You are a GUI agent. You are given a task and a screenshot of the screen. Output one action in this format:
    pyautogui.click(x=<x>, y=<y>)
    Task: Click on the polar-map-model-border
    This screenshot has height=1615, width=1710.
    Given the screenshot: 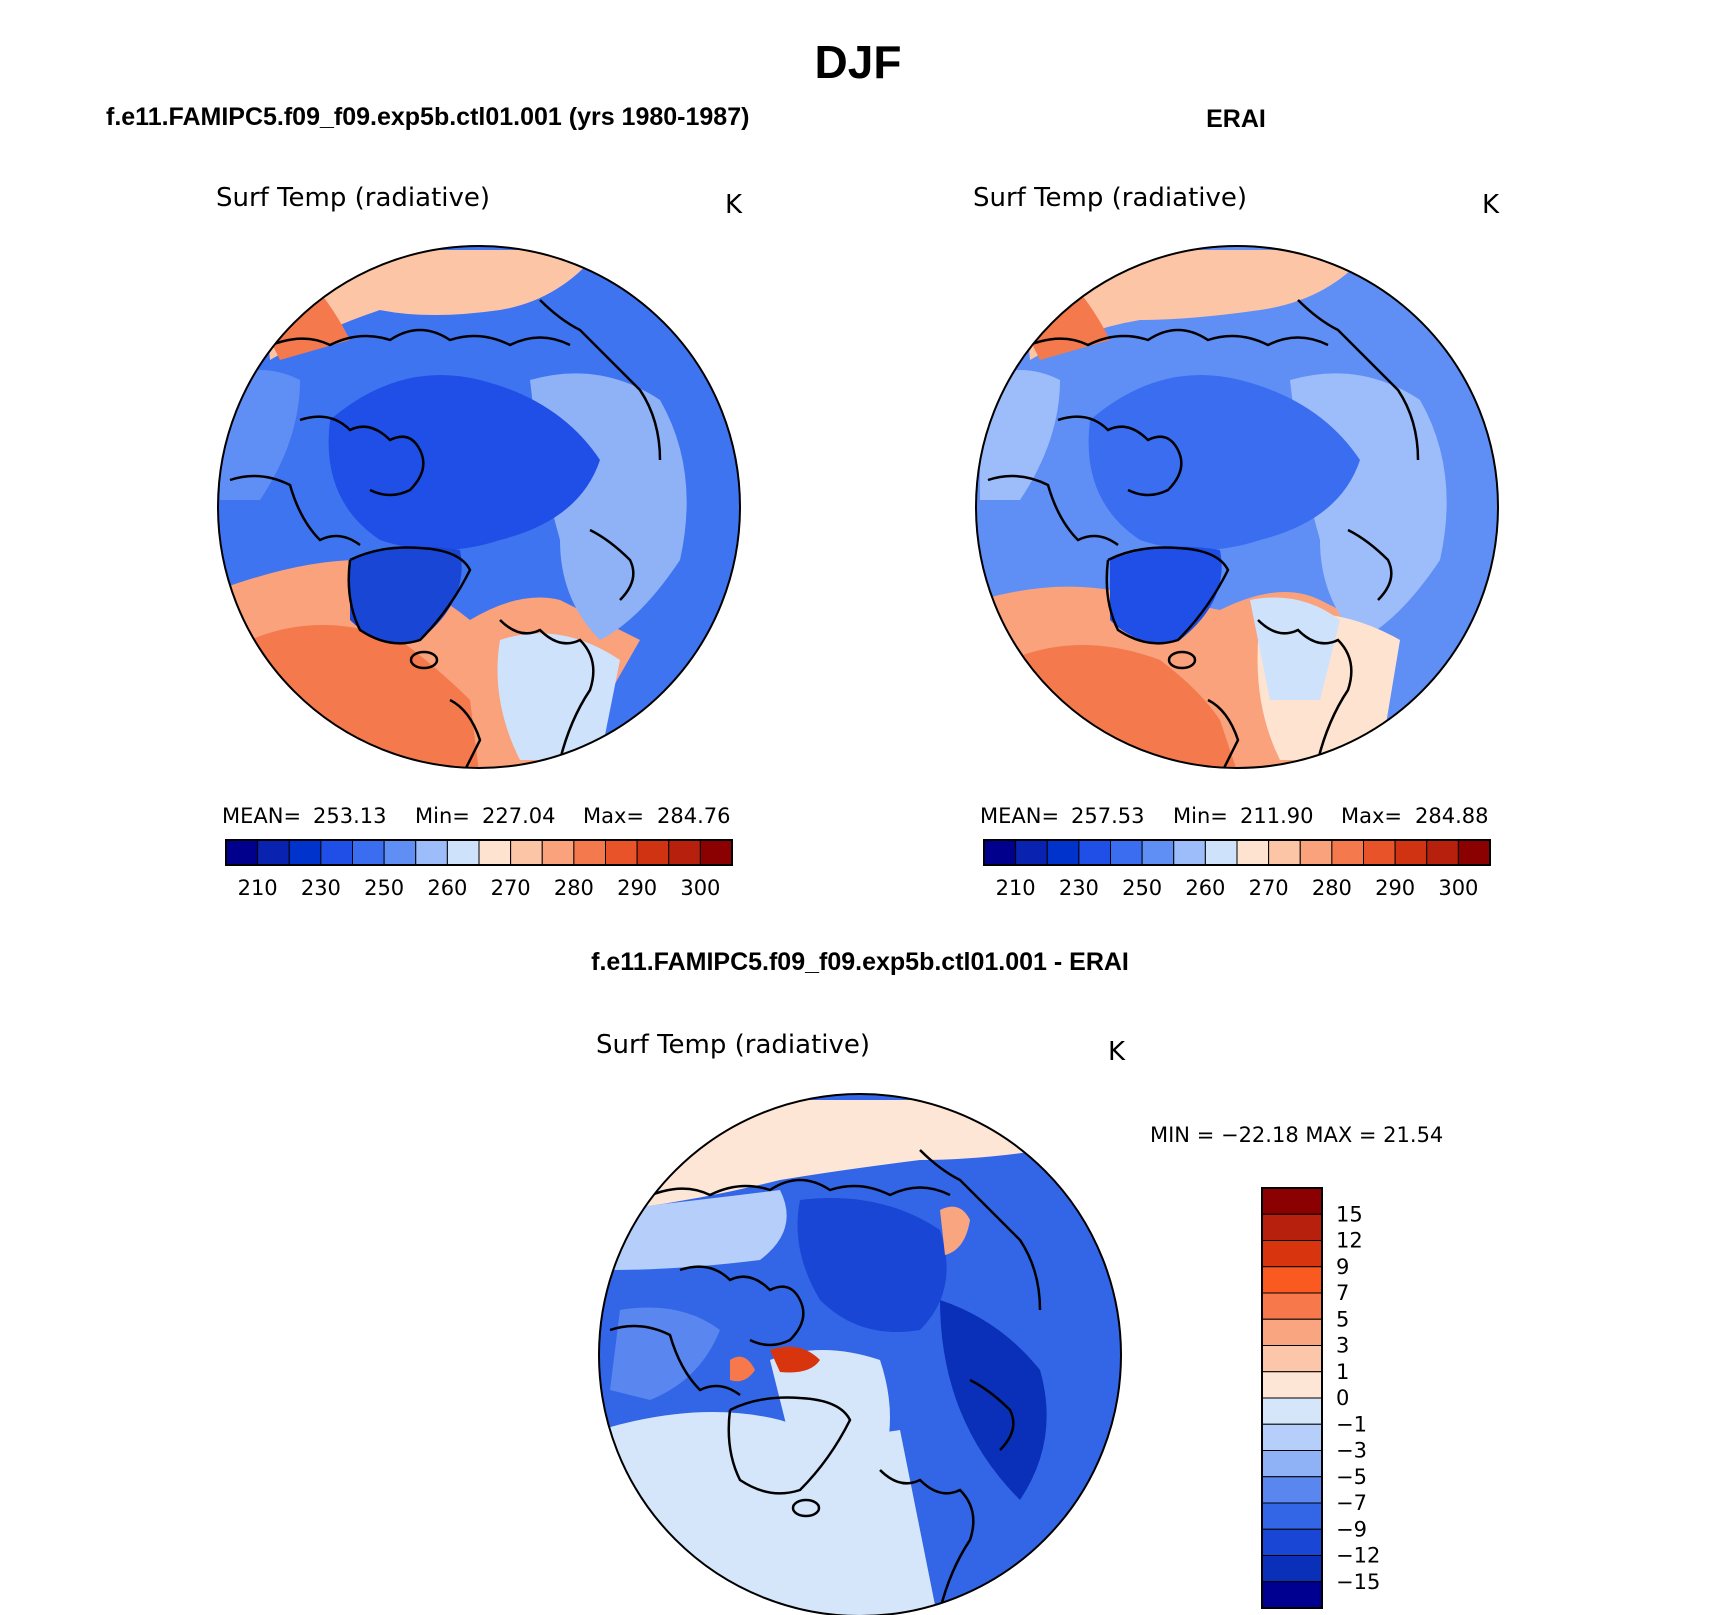 What is the action you would take?
    pyautogui.click(x=479, y=507)
    